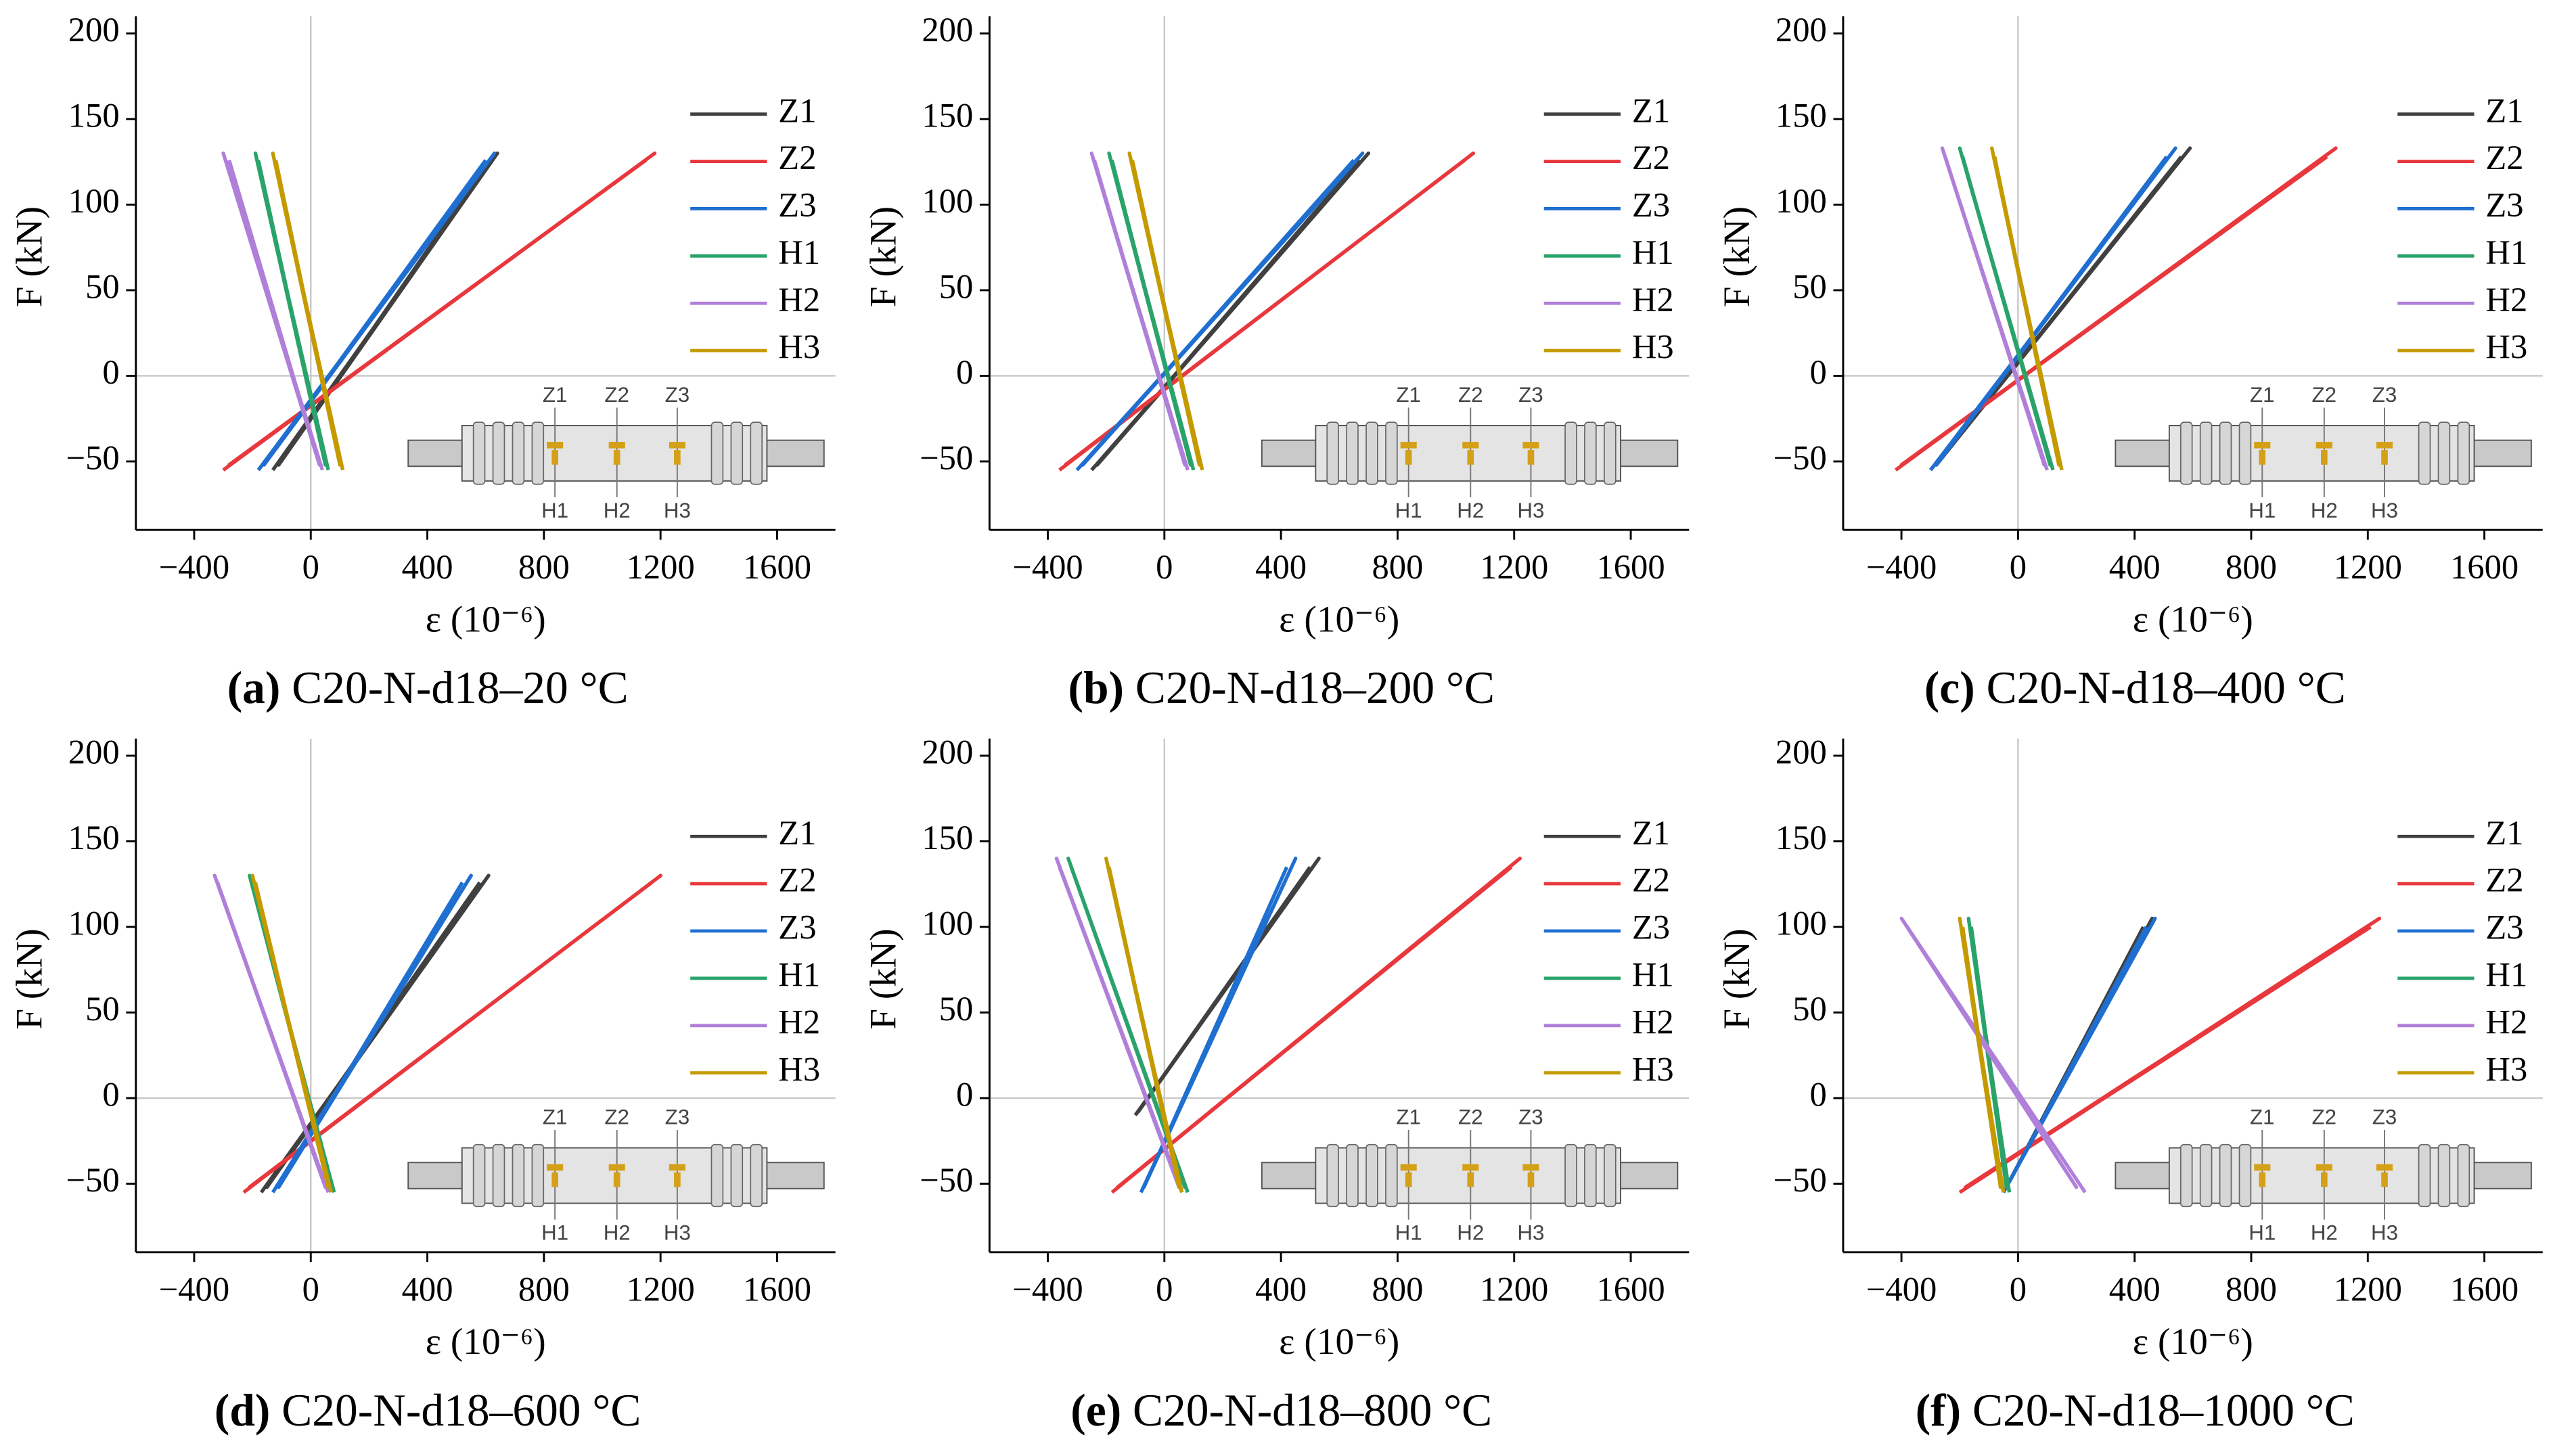  Describe the element at coordinates (1095, 688) in the screenshot. I see `panel-label: (b)` at that location.